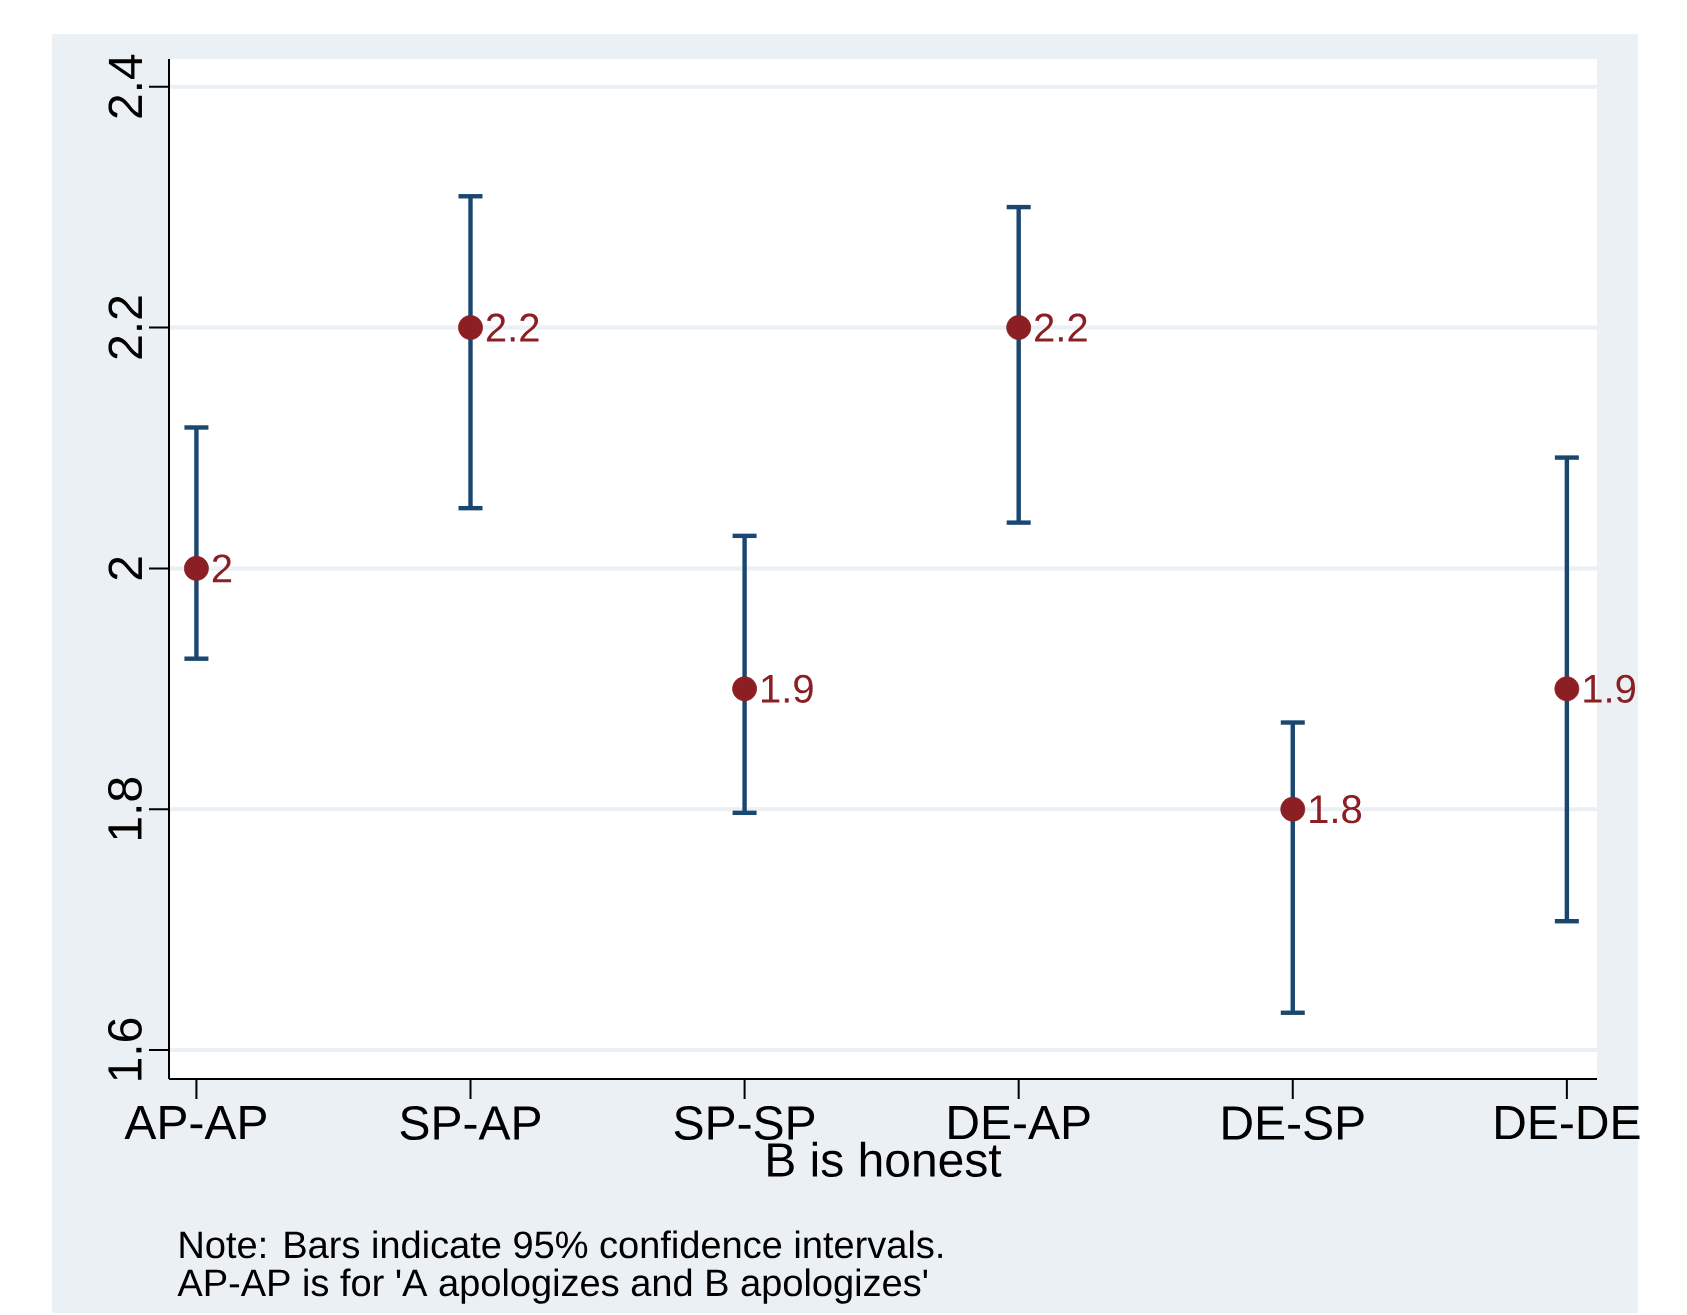  Describe the element at coordinates (125, 568) in the screenshot. I see `y-tick-label: 2` at that location.